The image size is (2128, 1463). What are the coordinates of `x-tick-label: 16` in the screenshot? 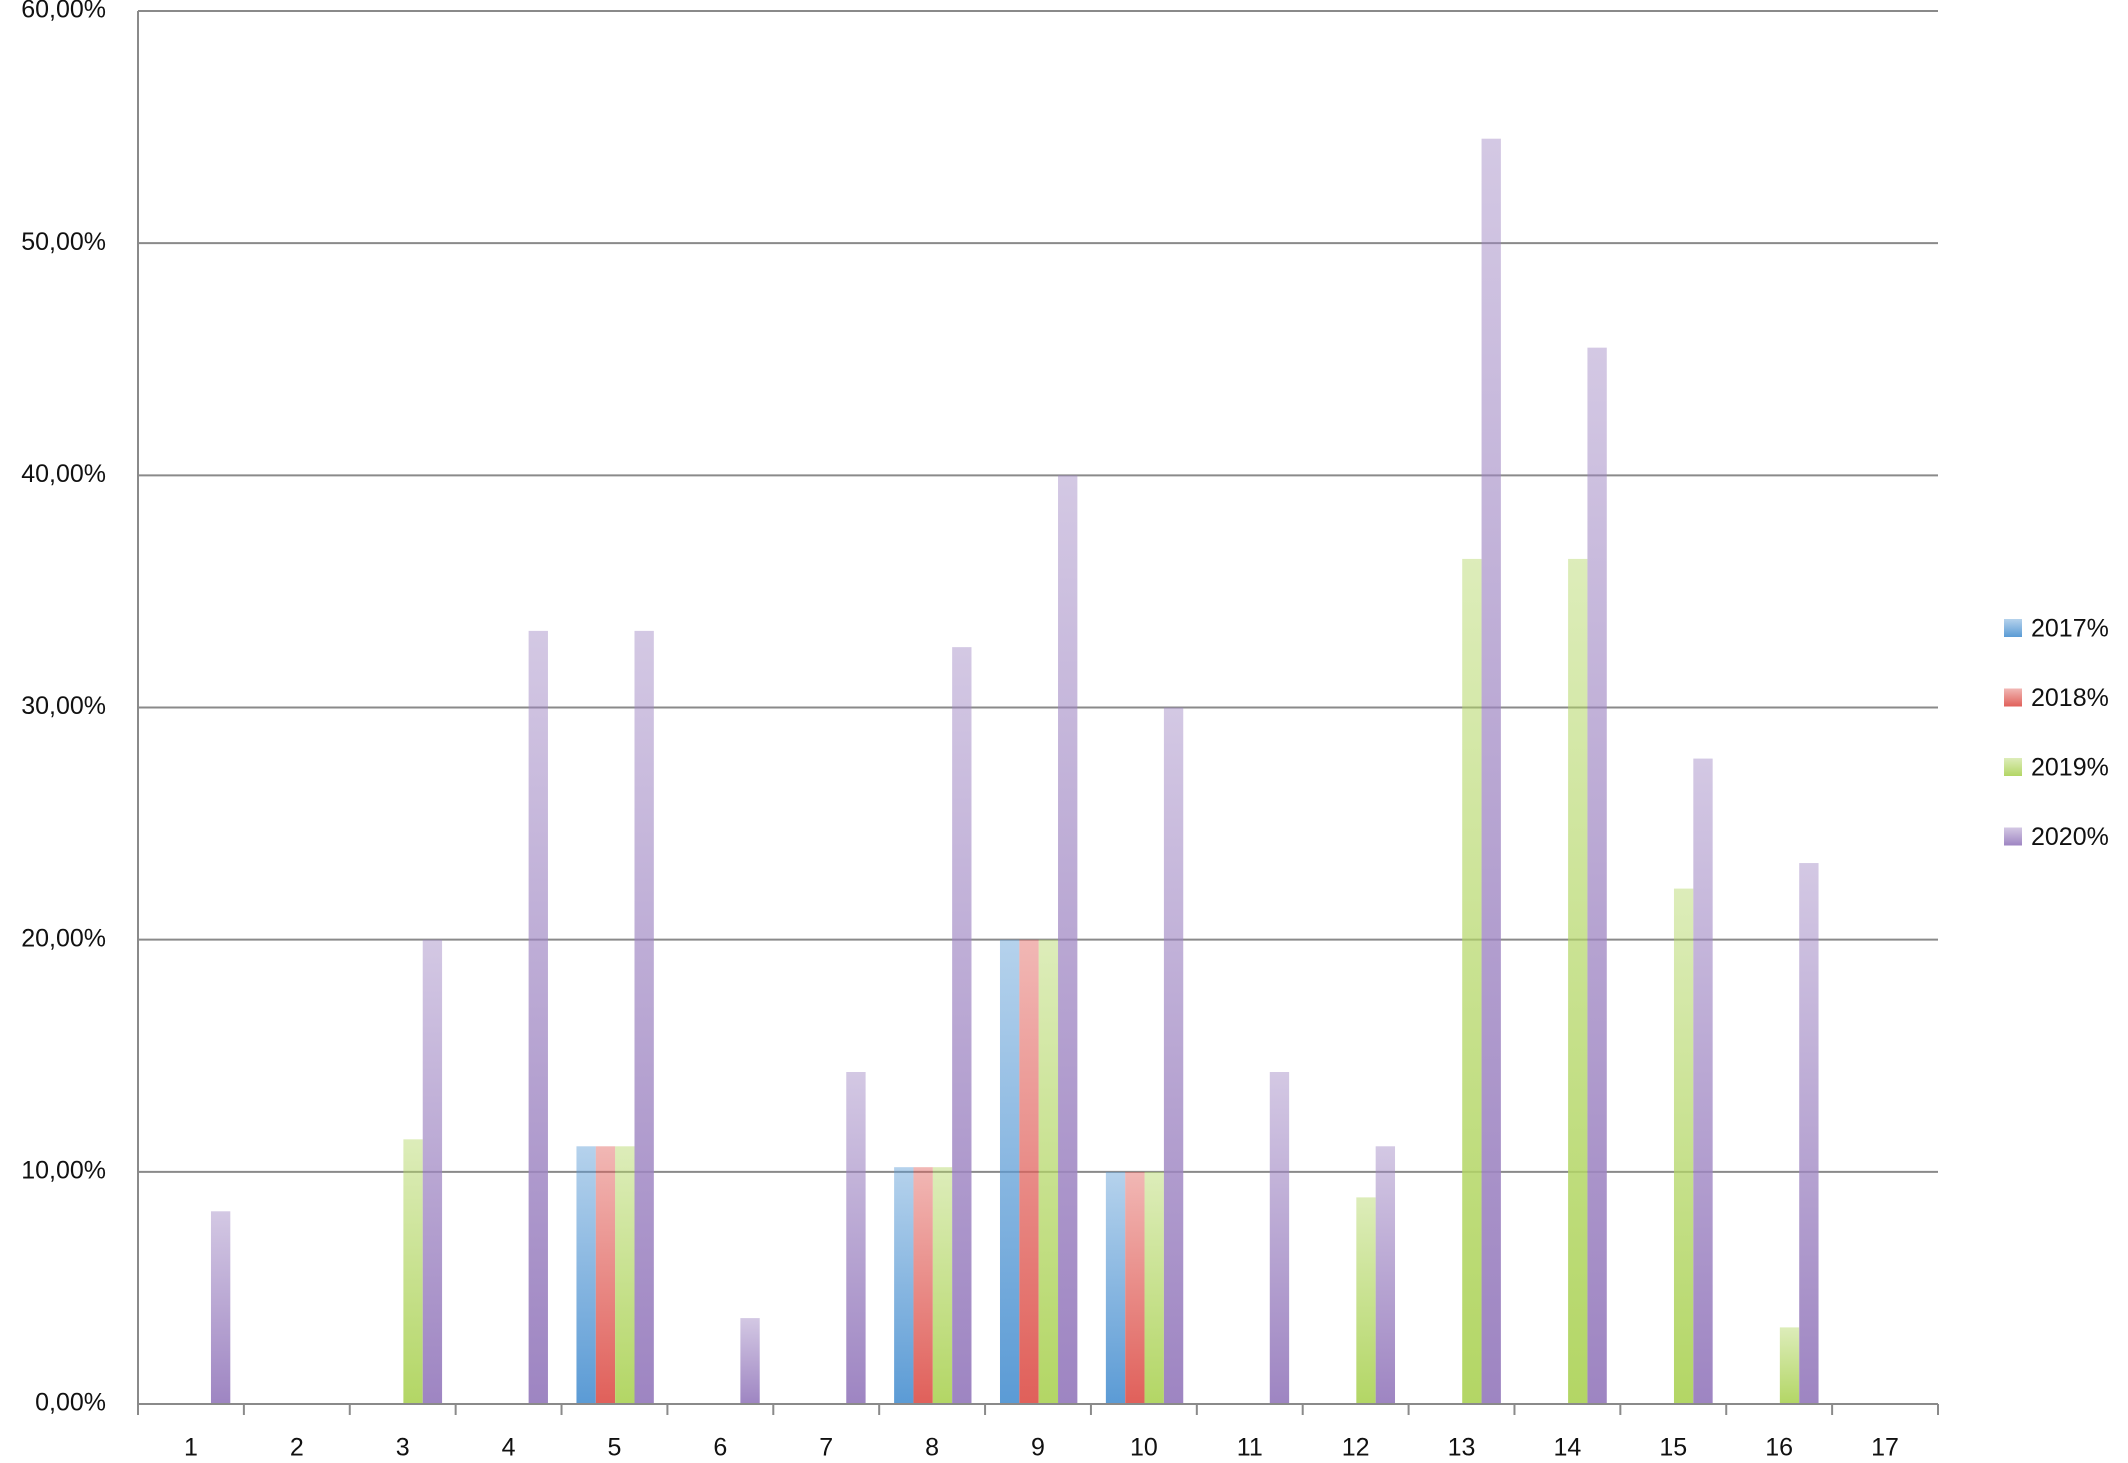 It's located at (1779, 1448).